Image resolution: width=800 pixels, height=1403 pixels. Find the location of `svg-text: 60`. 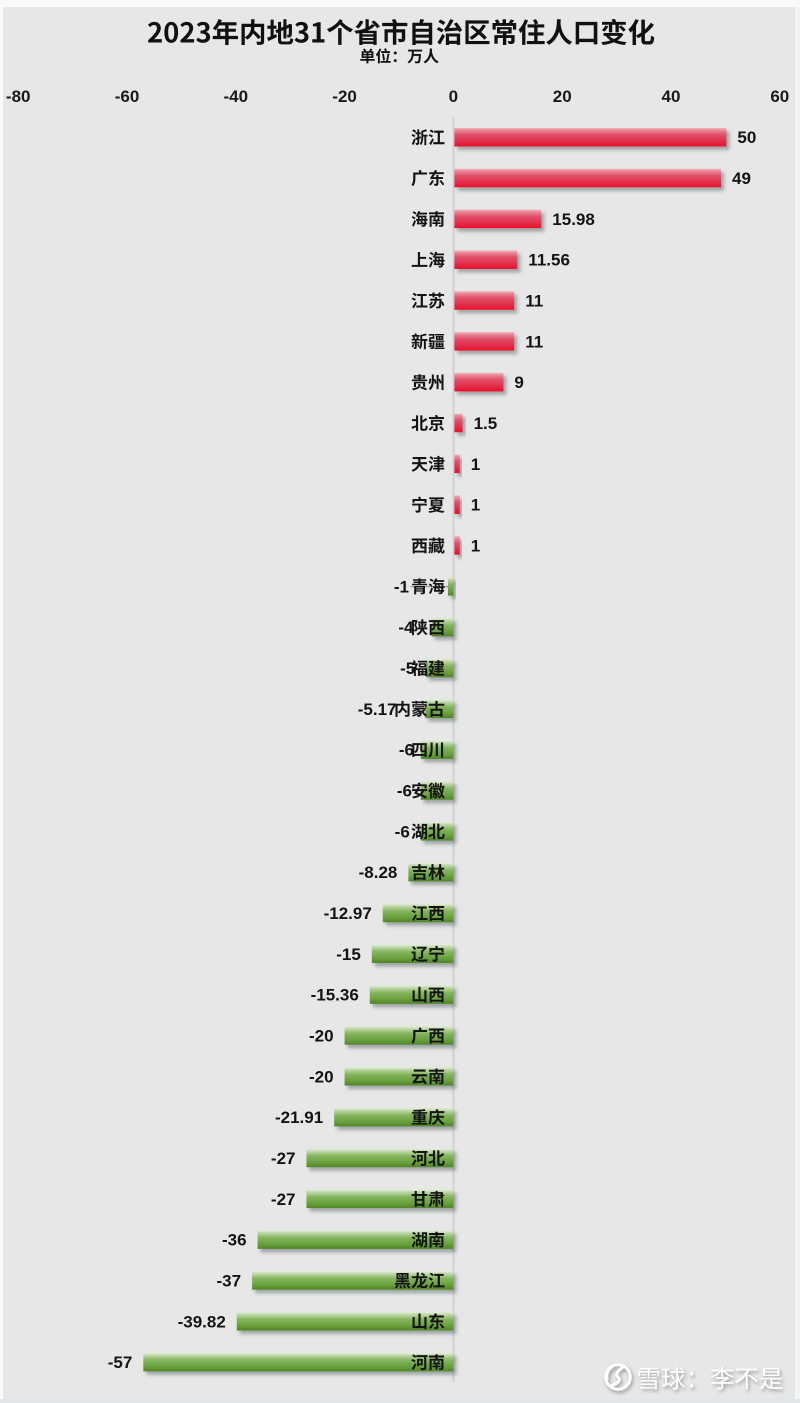

svg-text: 60 is located at coordinates (779, 96).